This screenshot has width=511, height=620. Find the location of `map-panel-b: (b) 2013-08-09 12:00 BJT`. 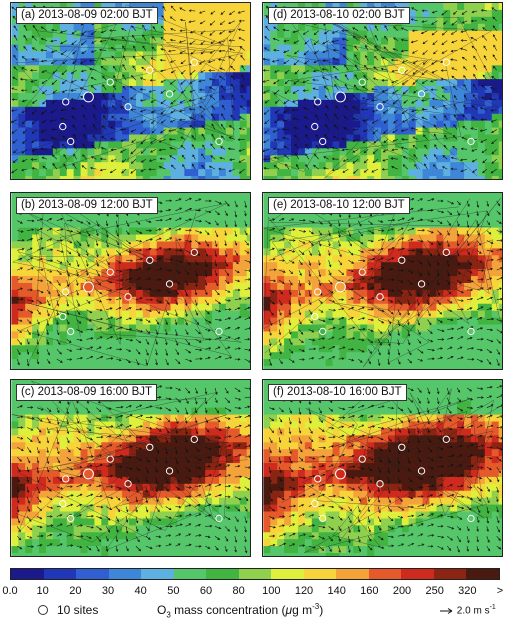

map-panel-b: (b) 2013-08-09 12:00 BJT is located at coordinates (130, 281).